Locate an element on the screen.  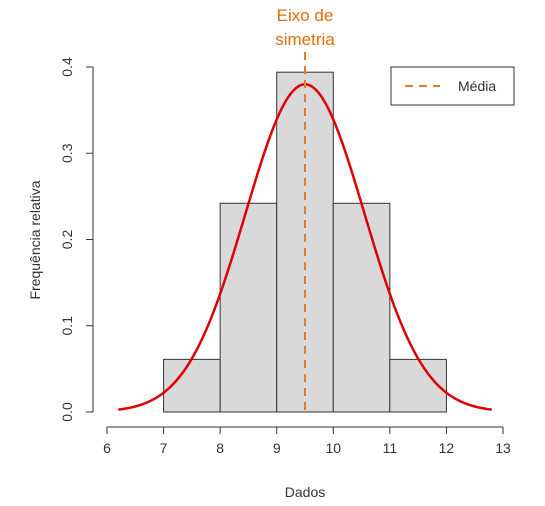
y-tick-label-0.1: 0.1 is located at coordinates (67, 326).